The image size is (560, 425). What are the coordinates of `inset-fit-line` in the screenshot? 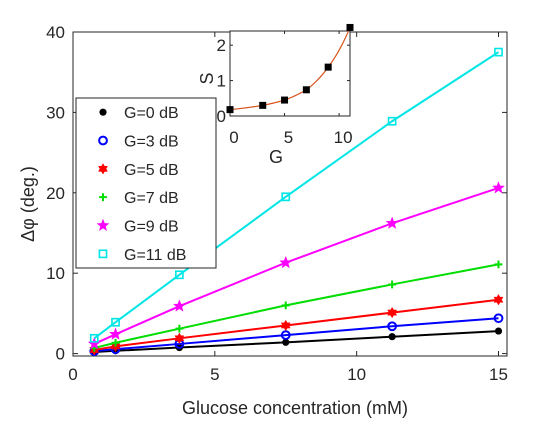 It's located at (290, 69).